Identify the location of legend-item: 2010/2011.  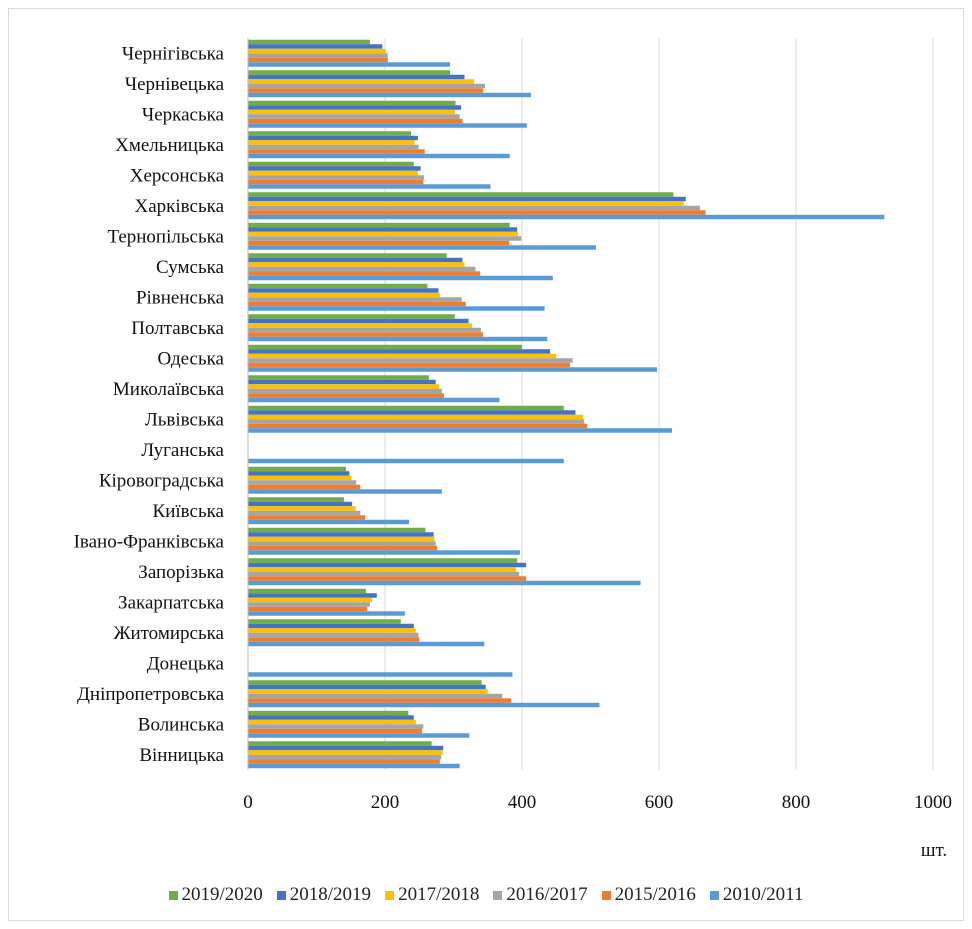
(756, 895).